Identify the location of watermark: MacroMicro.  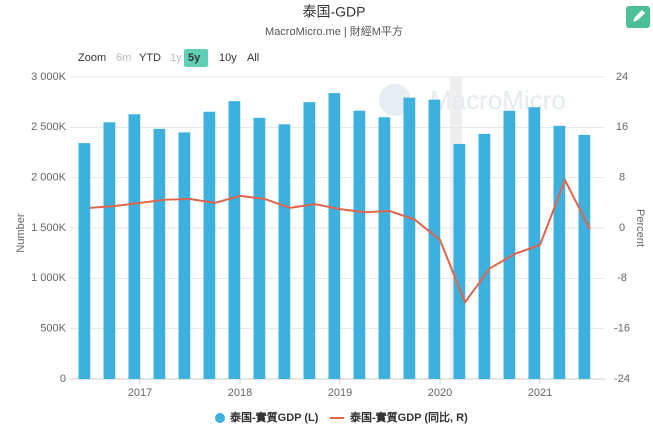
(498, 100).